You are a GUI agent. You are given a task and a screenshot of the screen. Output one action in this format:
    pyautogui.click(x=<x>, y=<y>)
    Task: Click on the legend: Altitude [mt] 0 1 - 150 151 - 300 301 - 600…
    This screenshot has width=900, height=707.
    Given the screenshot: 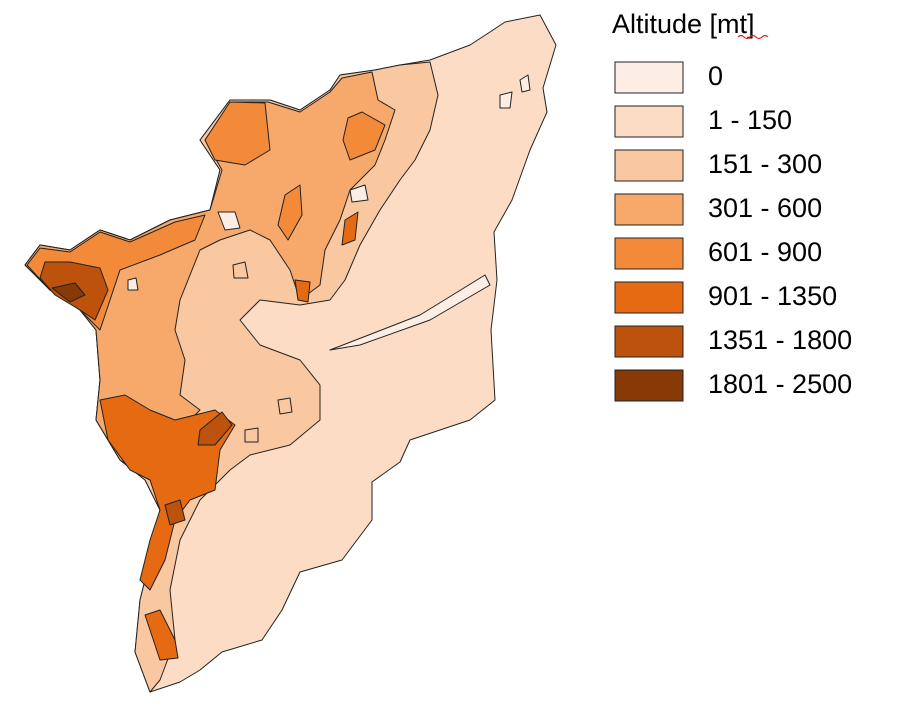 What is the action you would take?
    pyautogui.click(x=732, y=205)
    